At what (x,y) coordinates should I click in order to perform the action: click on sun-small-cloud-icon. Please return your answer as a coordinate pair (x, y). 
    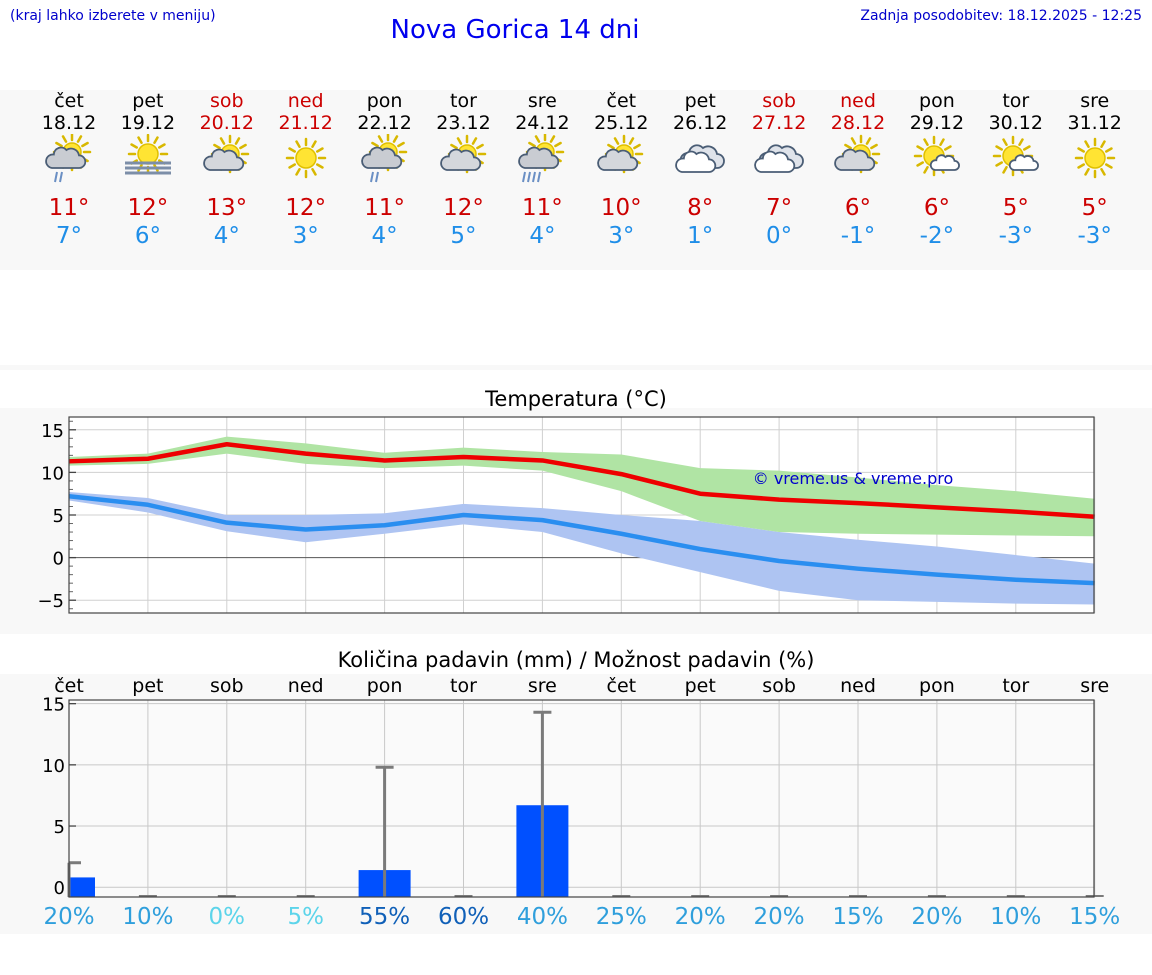
    Looking at the image, I should click on (936, 156).